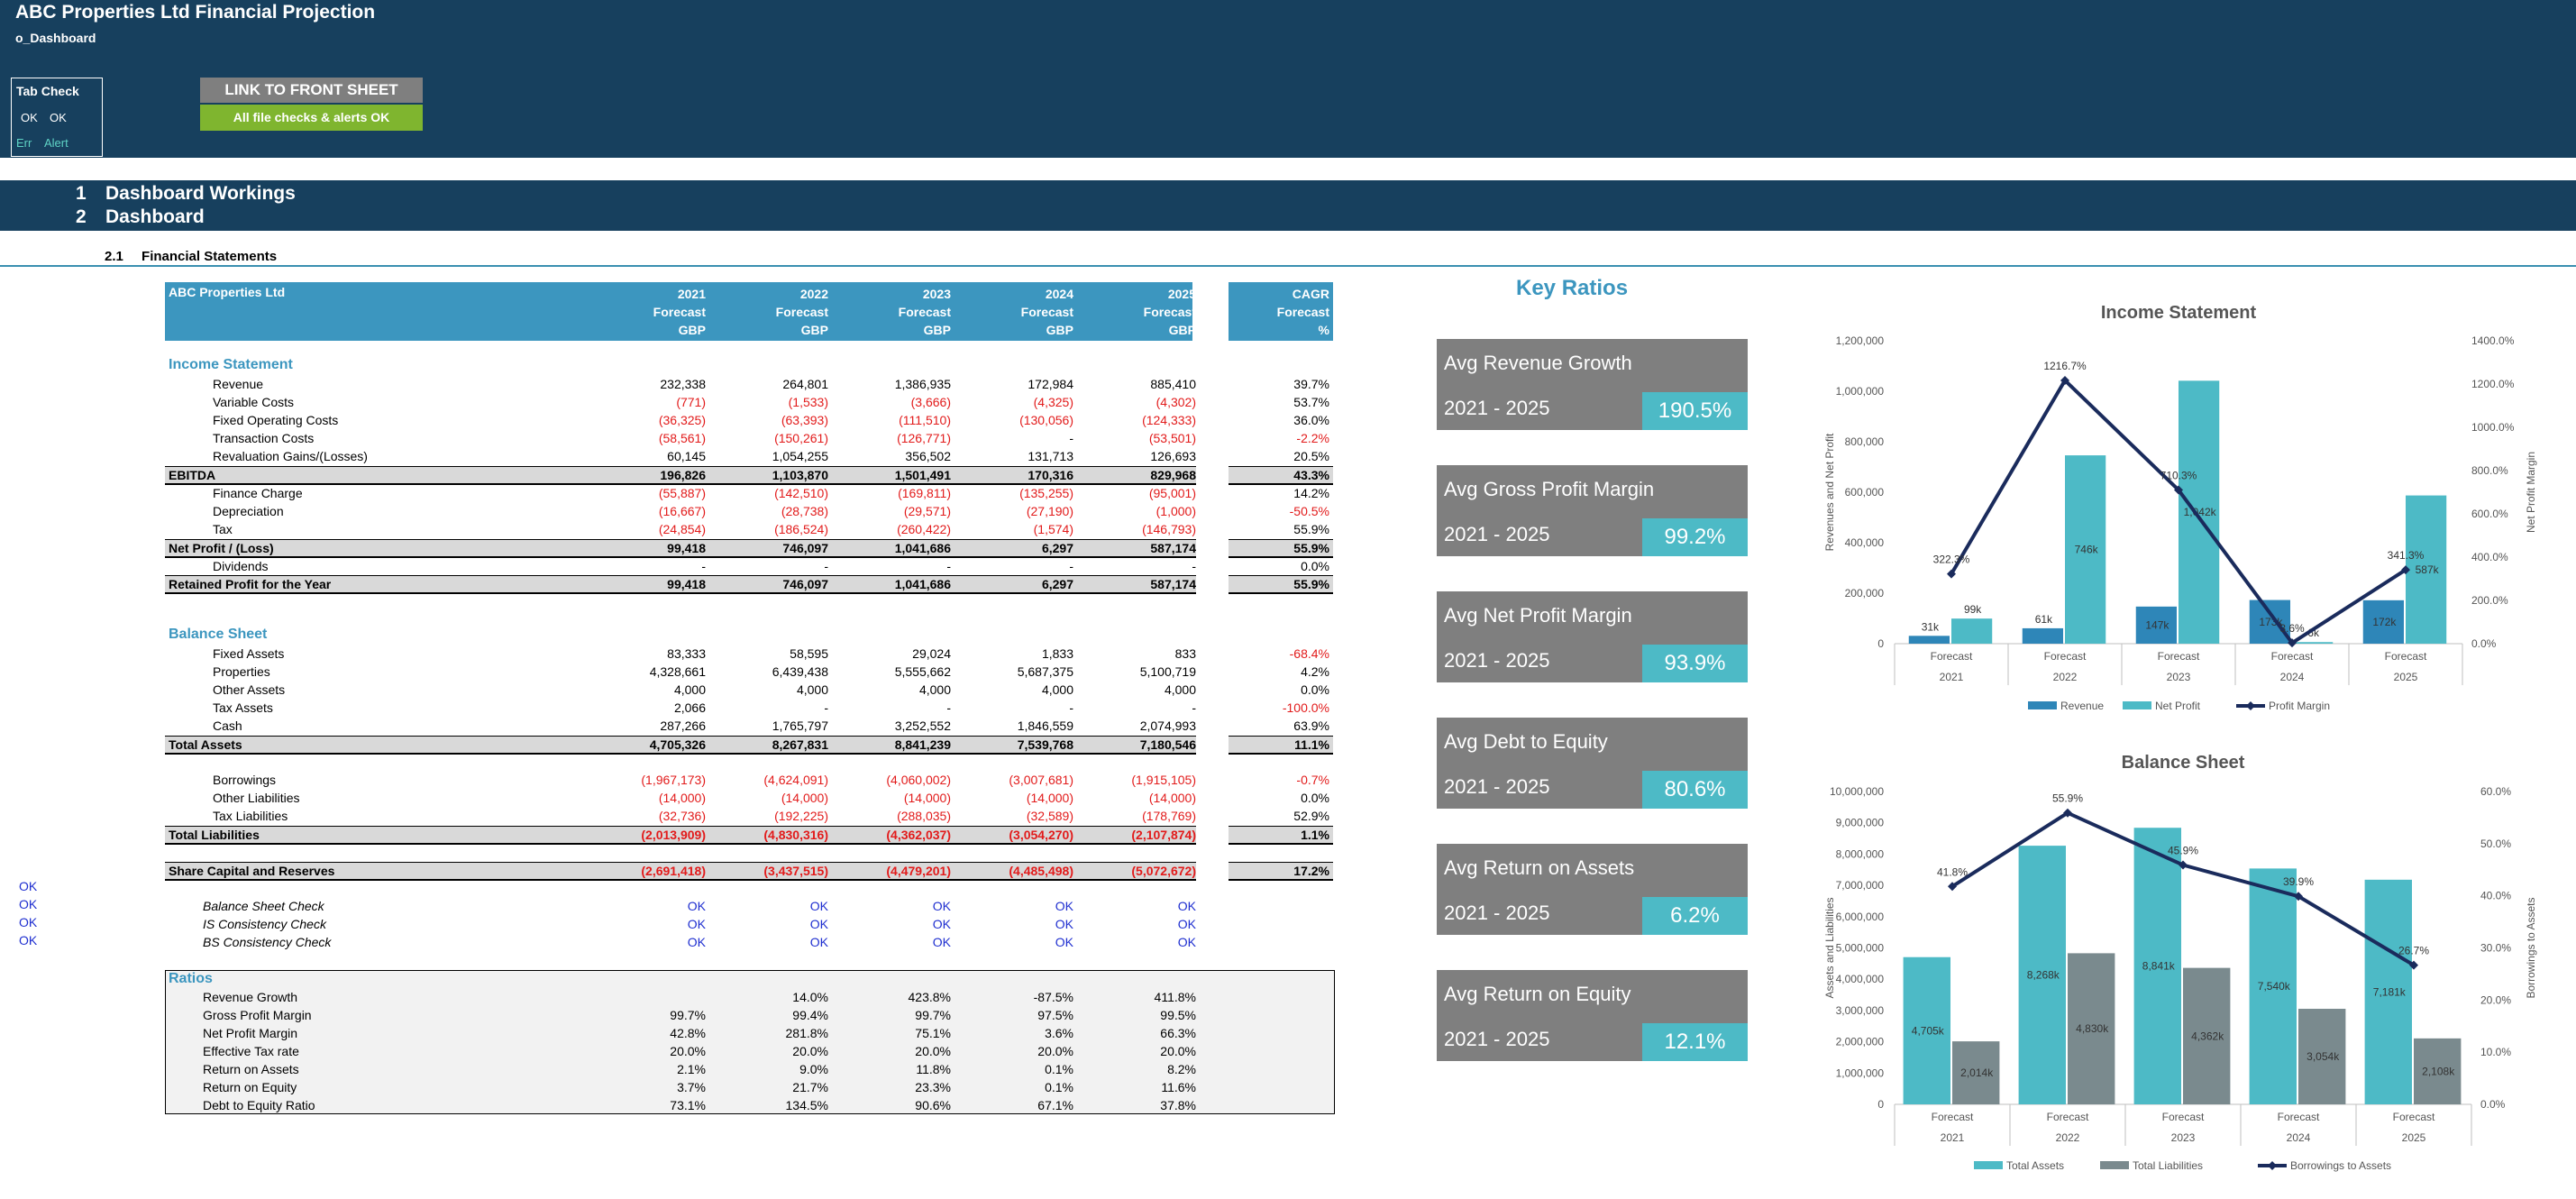  What do you see at coordinates (2384, 622) in the screenshot?
I see `bar-data-label: 172k` at bounding box center [2384, 622].